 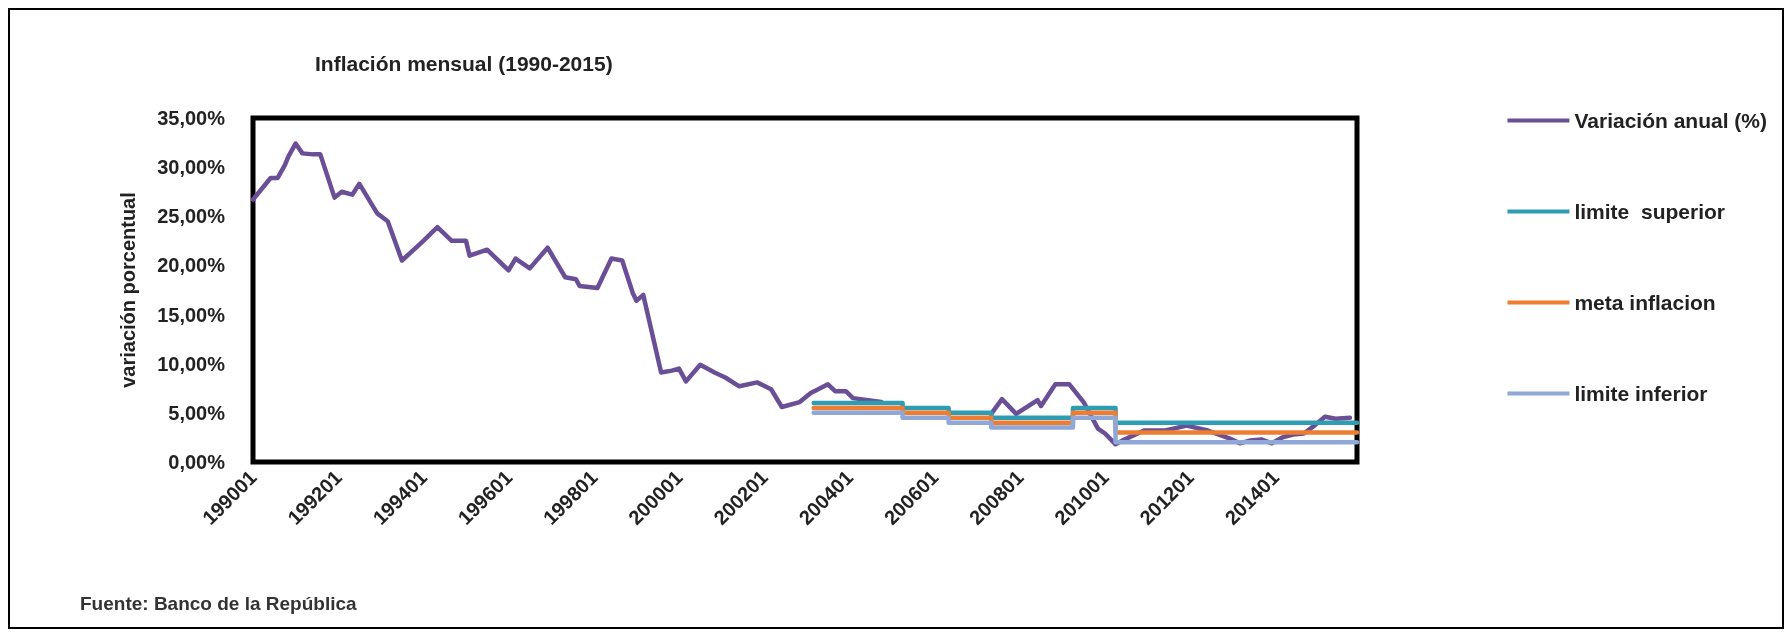 What do you see at coordinates (1649, 211) in the screenshot?
I see `legend-label: limite superior` at bounding box center [1649, 211].